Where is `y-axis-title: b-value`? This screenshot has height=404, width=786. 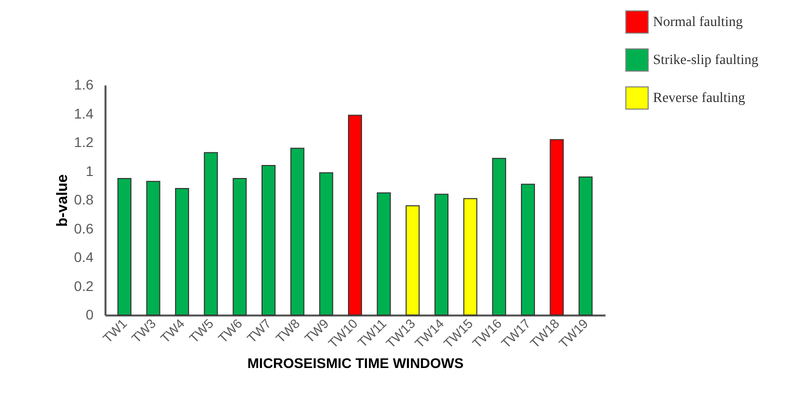
y-axis-title: b-value is located at coordinates (63, 200).